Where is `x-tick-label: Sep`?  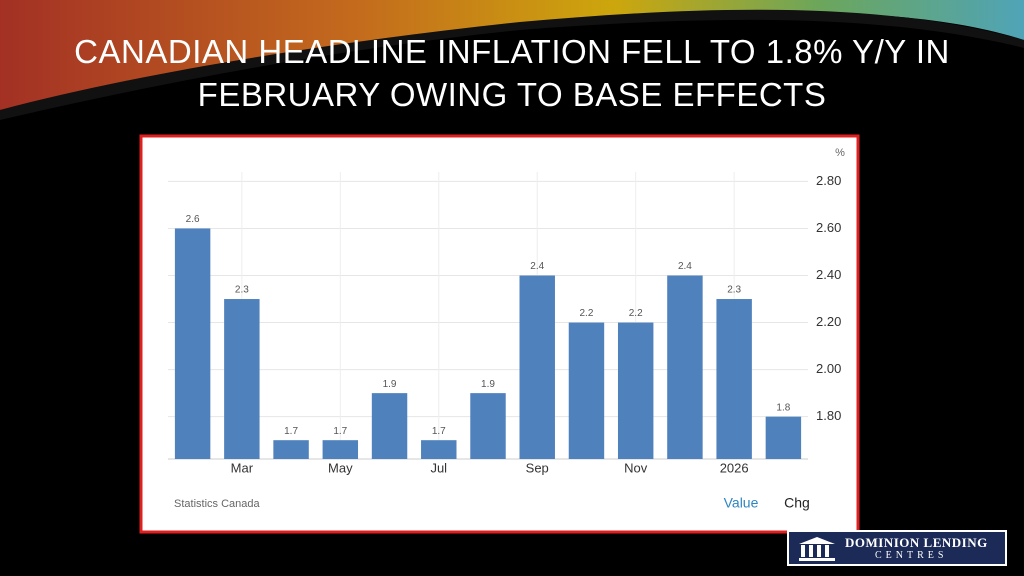 x-tick-label: Sep is located at coordinates (537, 467).